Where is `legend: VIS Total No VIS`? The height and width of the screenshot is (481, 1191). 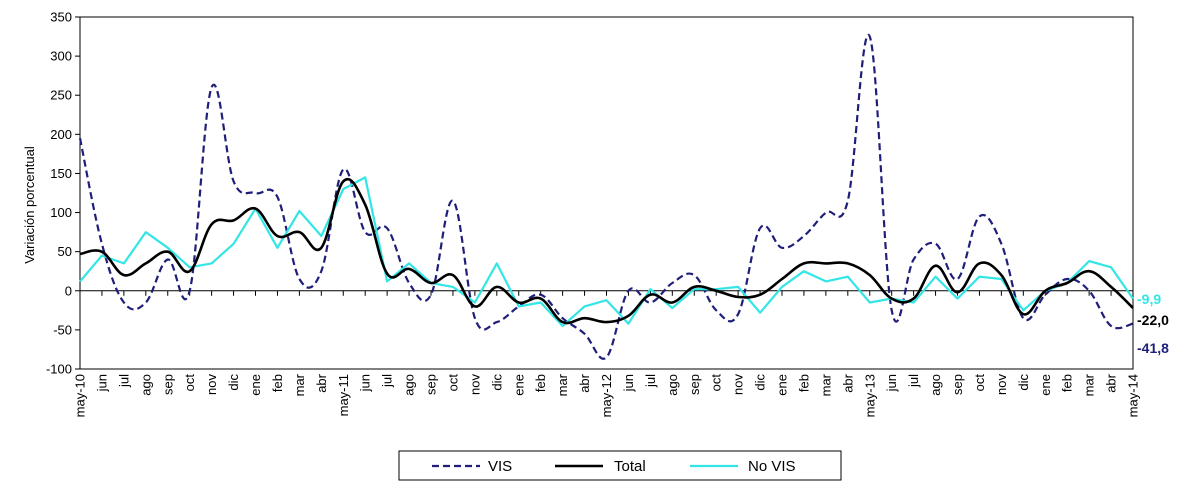 legend: VIS Total No VIS is located at coordinates (620, 465).